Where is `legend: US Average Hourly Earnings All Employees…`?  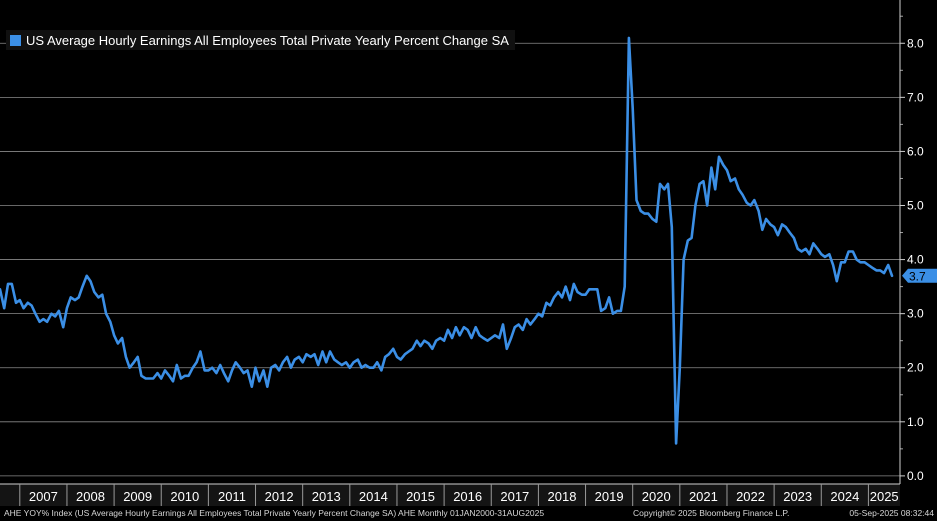
legend: US Average Hourly Earnings All Employees… is located at coordinates (260, 40).